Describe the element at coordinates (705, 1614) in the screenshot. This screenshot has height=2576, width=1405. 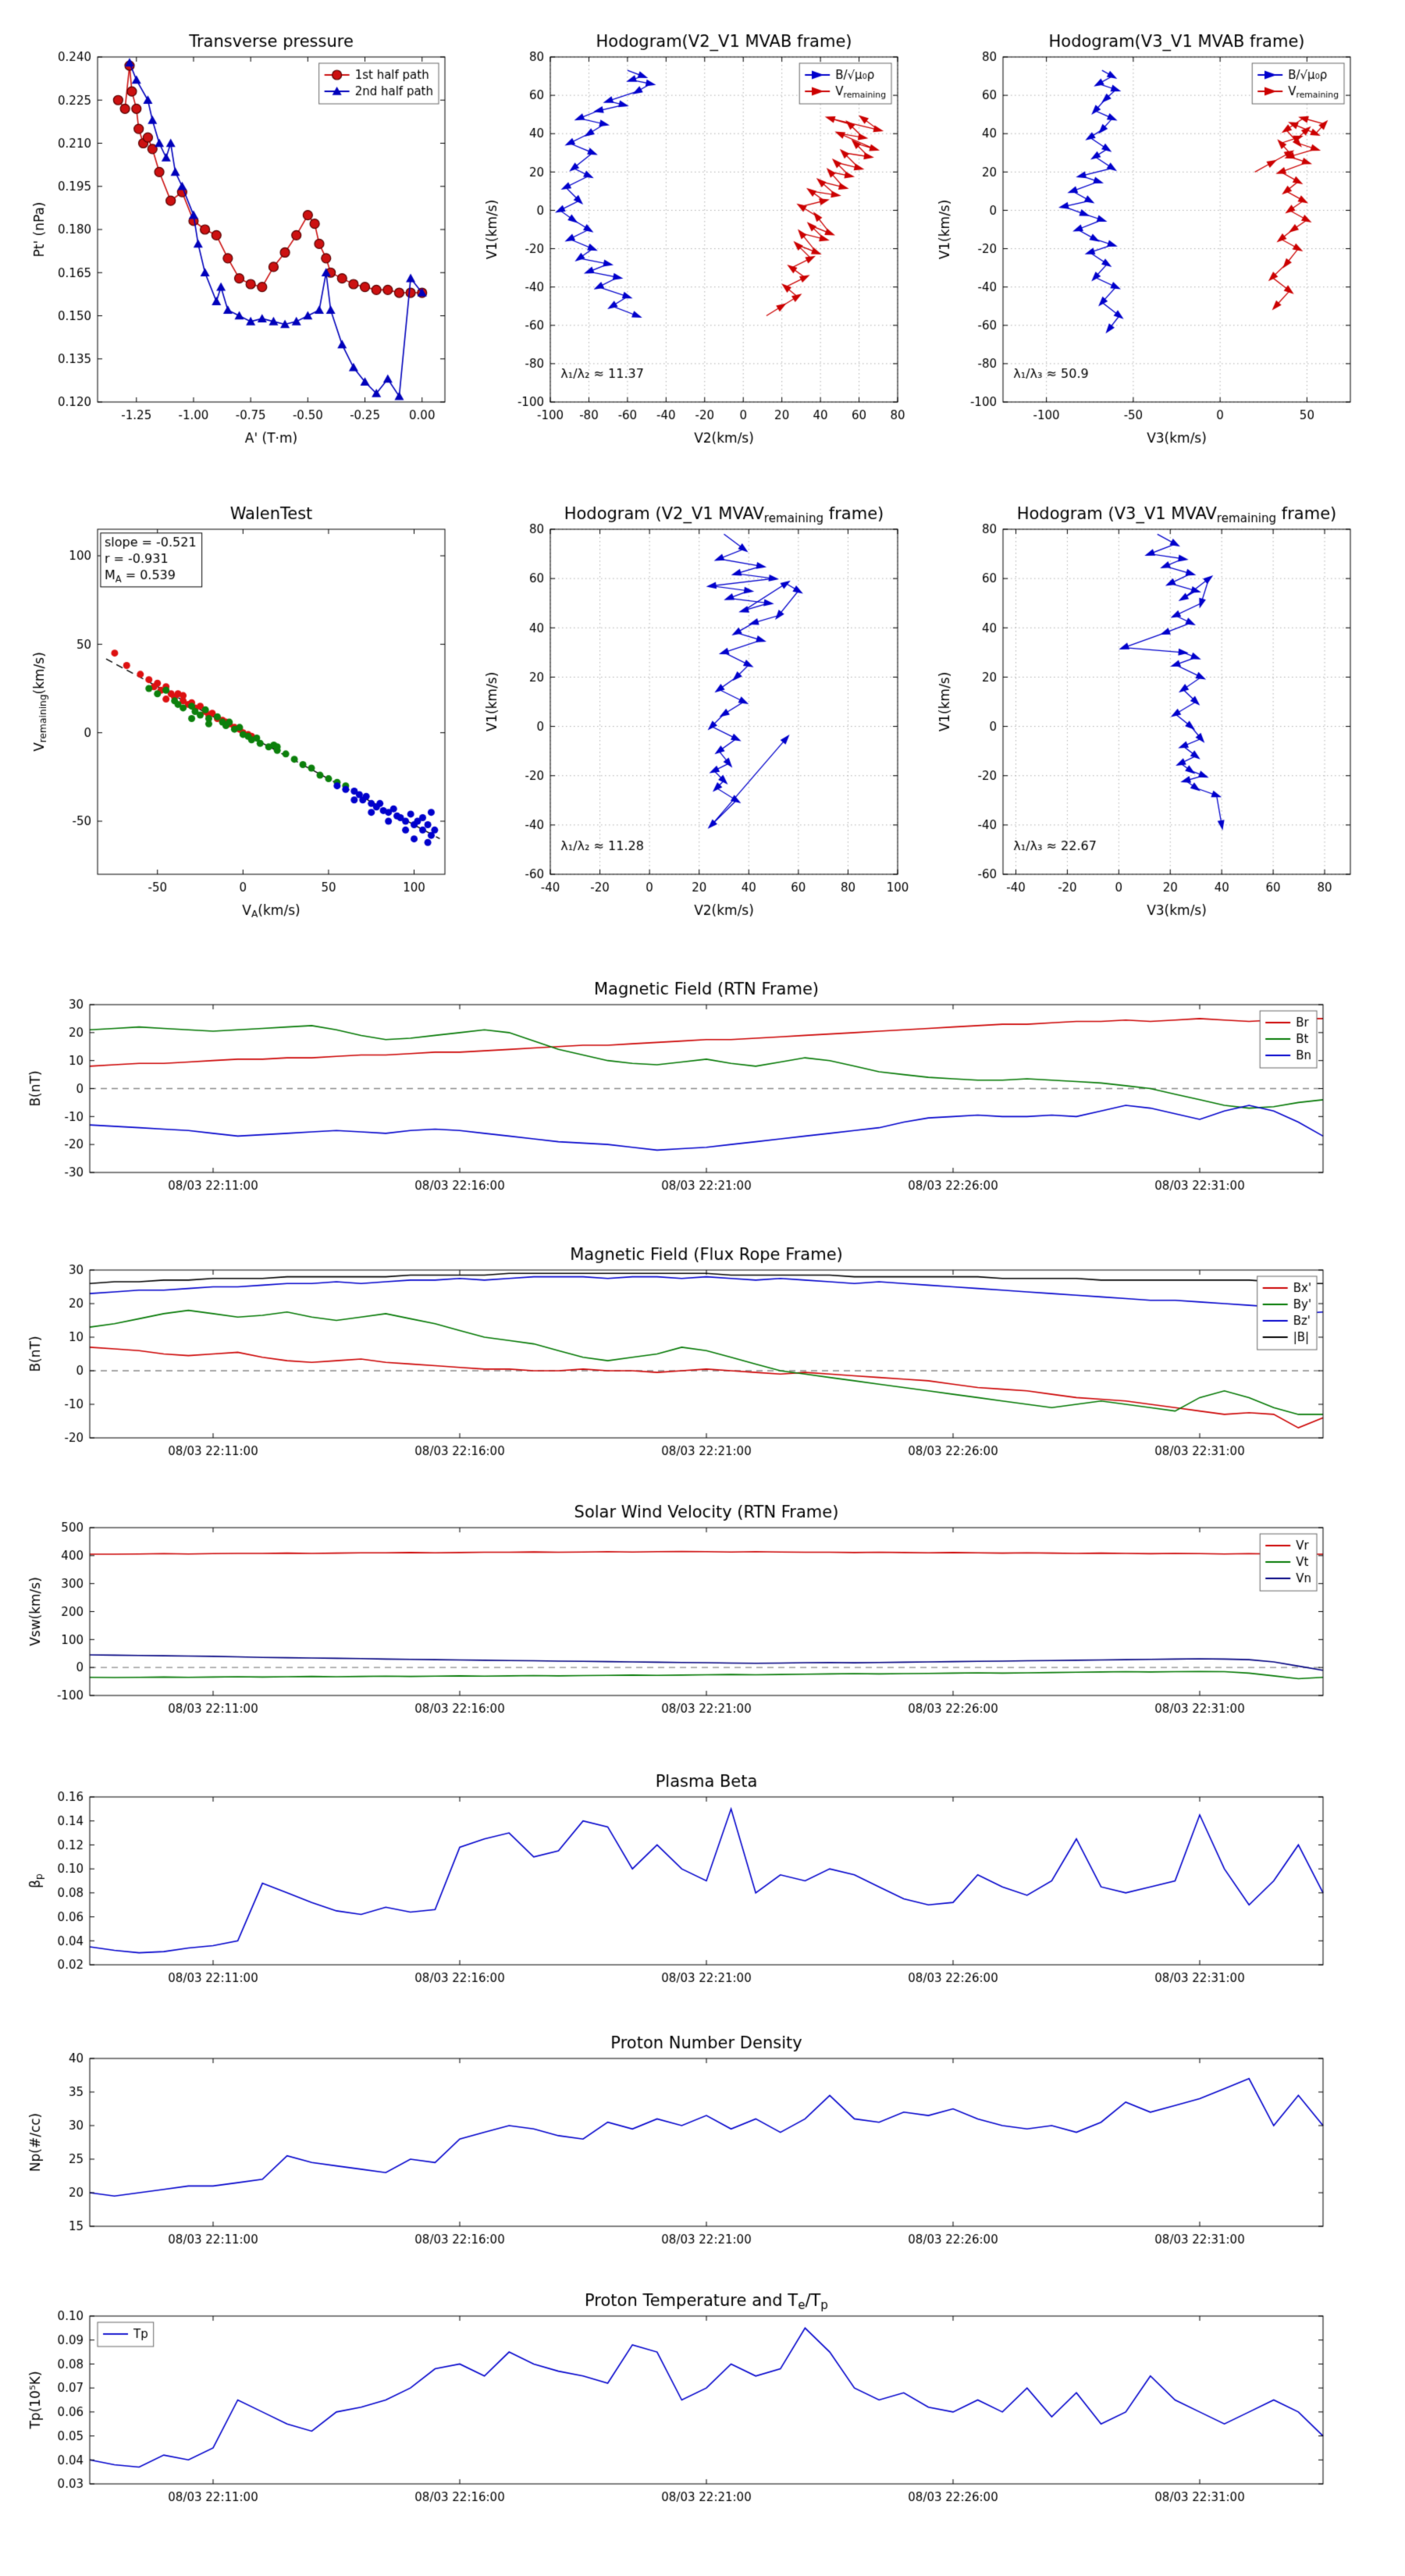
I see `solar-wind-velocity-chart` at that location.